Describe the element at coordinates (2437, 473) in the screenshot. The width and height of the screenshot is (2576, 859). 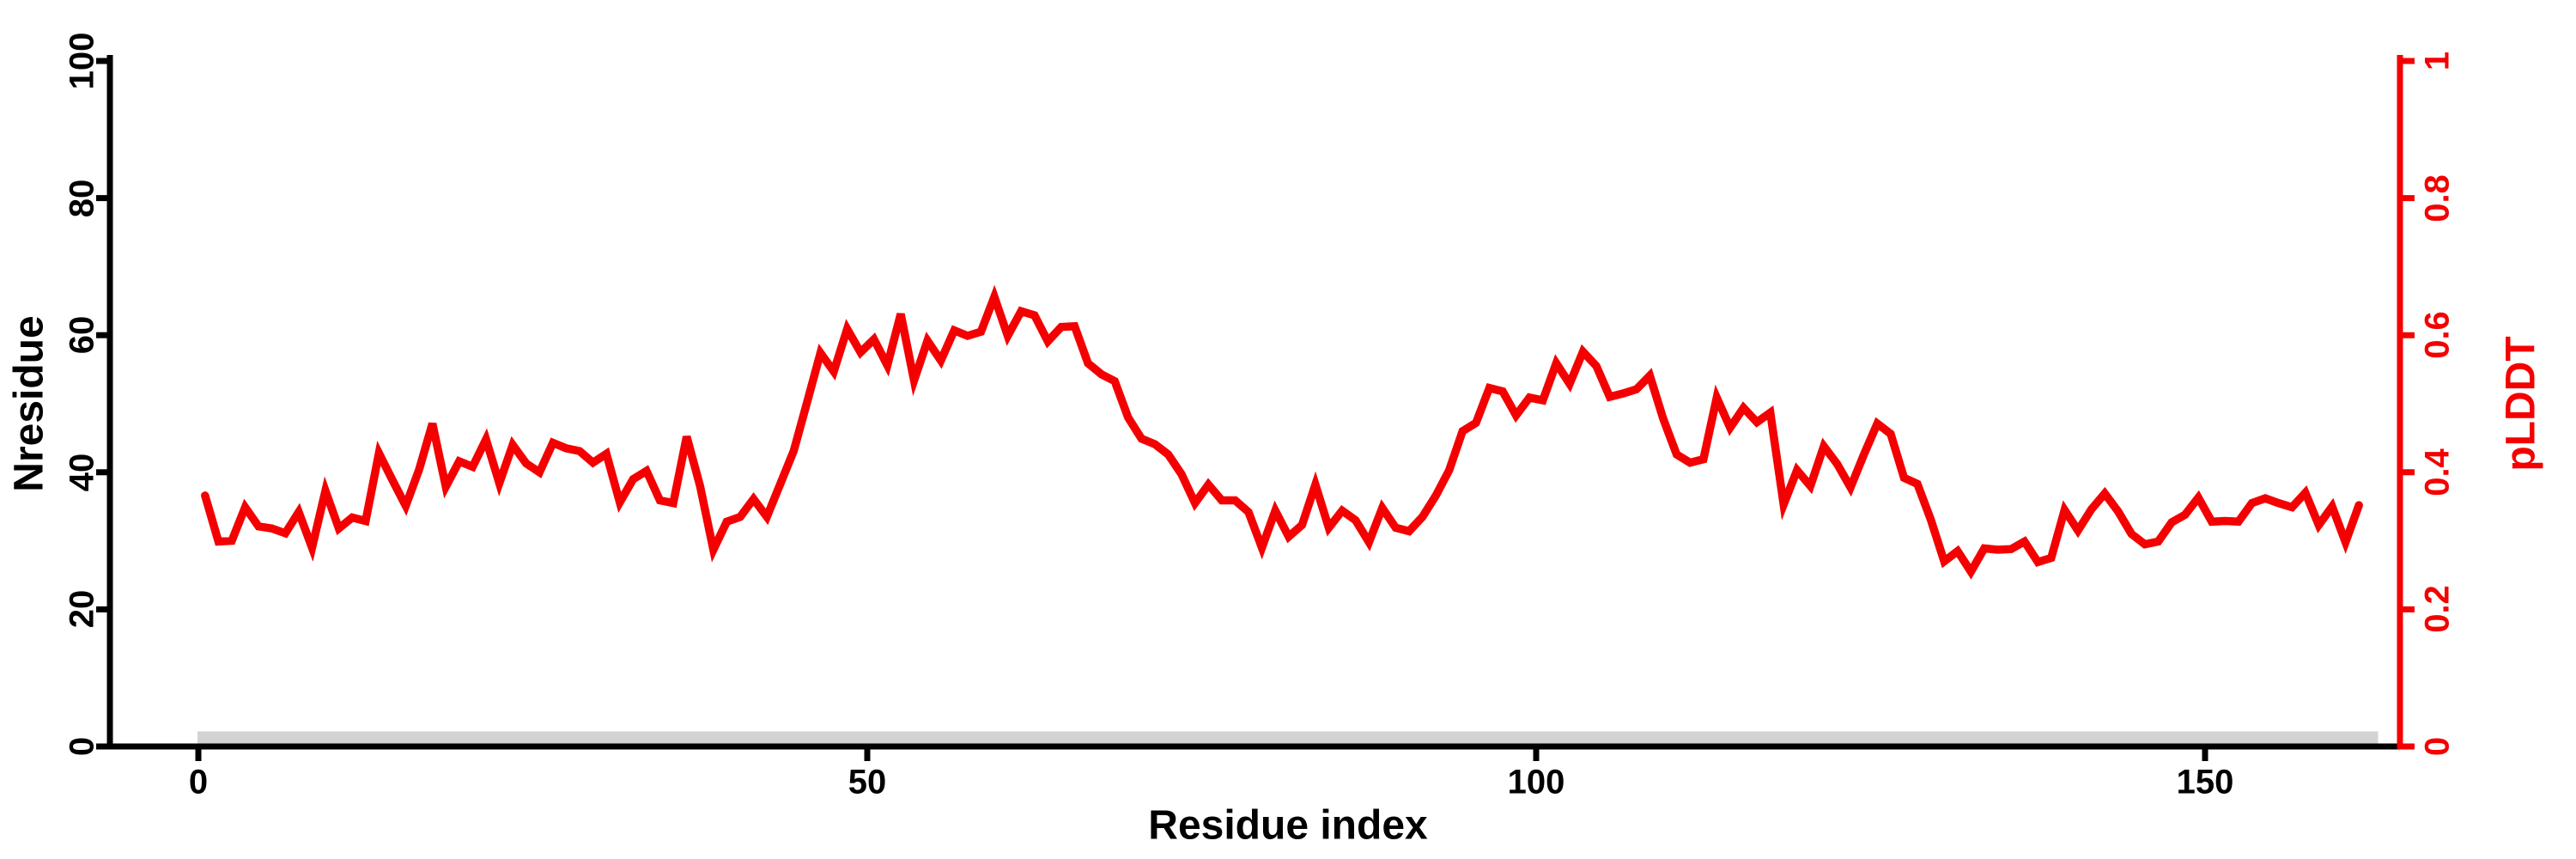
I see `y-tick-label-right: 0.4` at that location.